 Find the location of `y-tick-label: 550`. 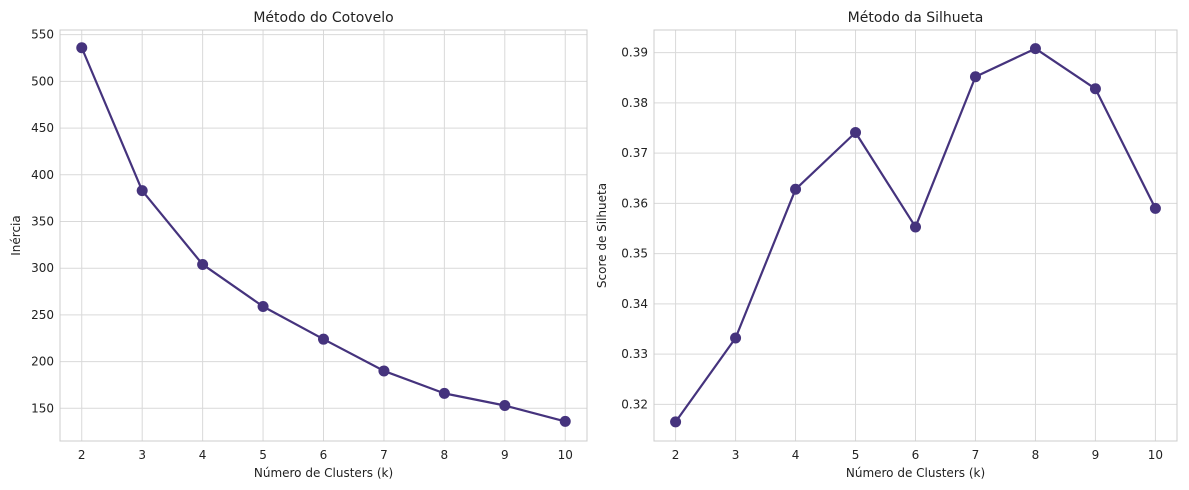

y-tick-label: 550 is located at coordinates (42, 35).